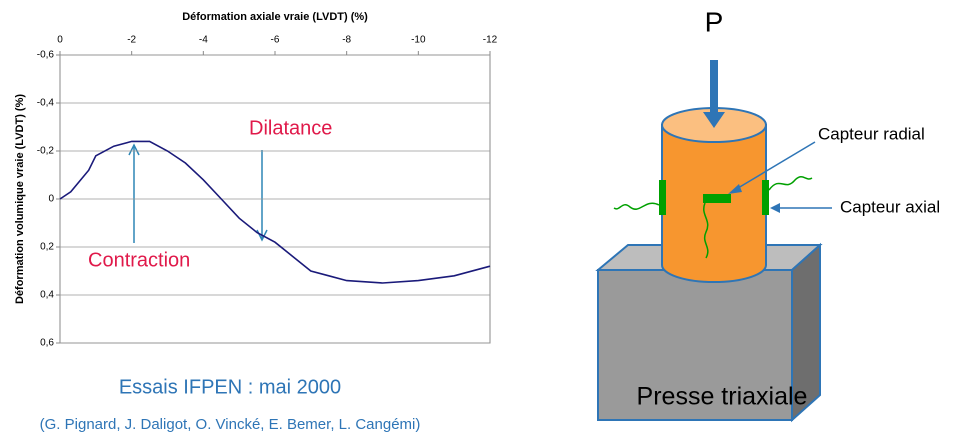 This screenshot has height=437, width=969. Describe the element at coordinates (203, 40) in the screenshot. I see `x-tick-label: -4` at that location.